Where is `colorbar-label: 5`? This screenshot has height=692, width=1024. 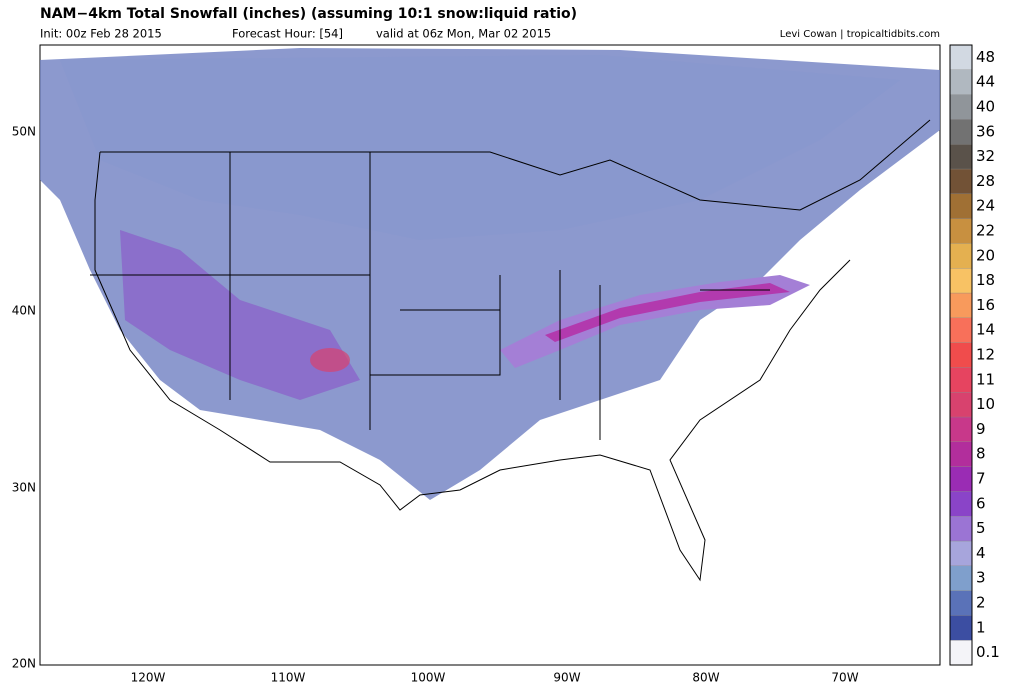 colorbar-label: 5 is located at coordinates (981, 528).